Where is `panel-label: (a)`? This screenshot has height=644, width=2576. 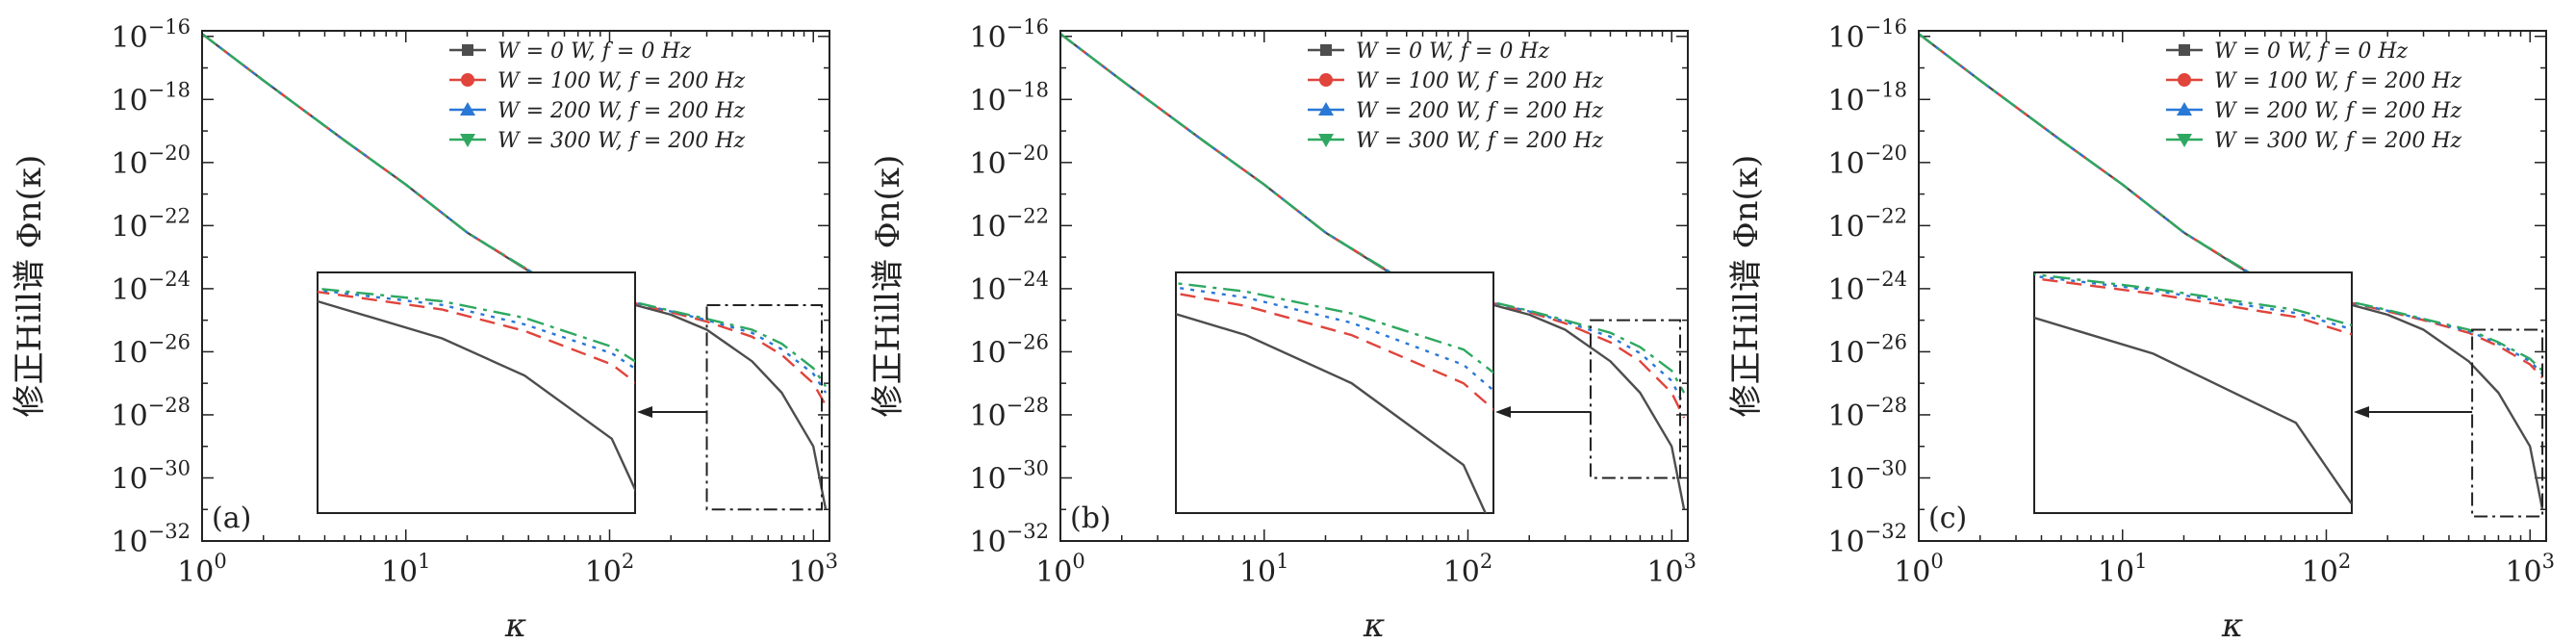 panel-label: (a) is located at coordinates (231, 518).